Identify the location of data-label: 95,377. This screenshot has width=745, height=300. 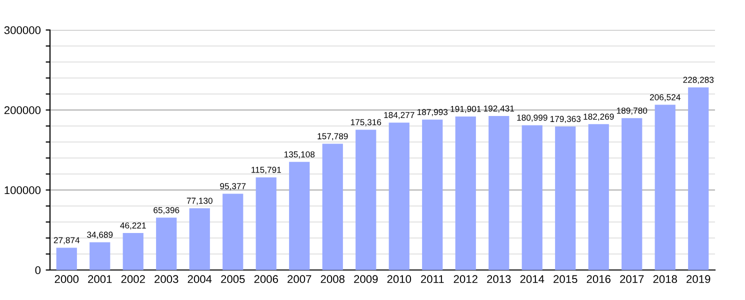
(233, 186).